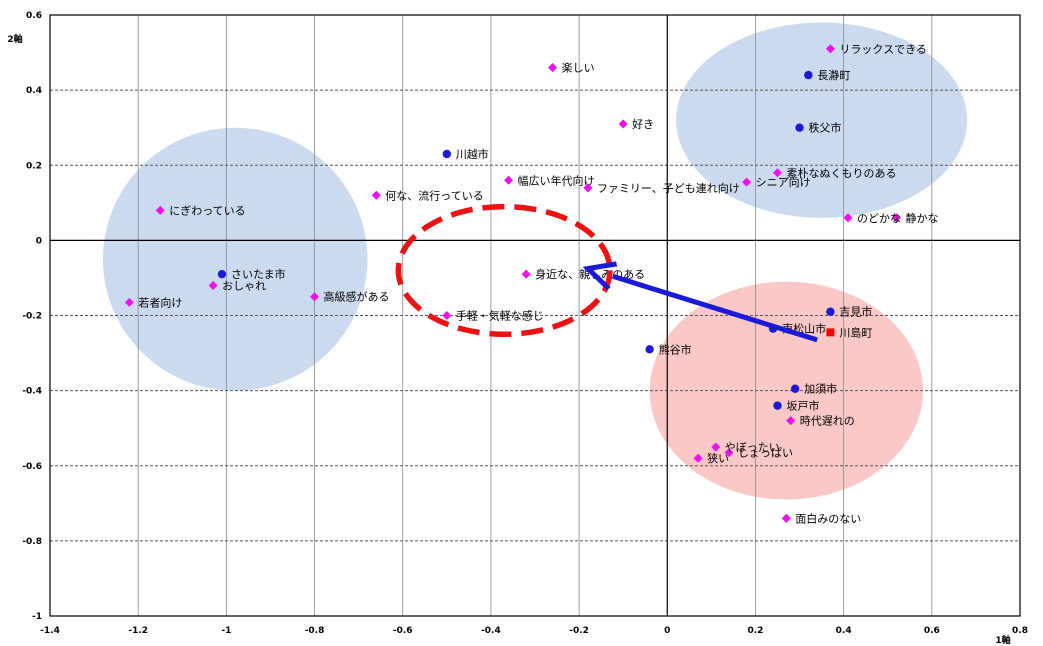 The height and width of the screenshot is (646, 1043). Describe the element at coordinates (783, 182) in the screenshot. I see `adjective-point-label: シニア向け` at that location.